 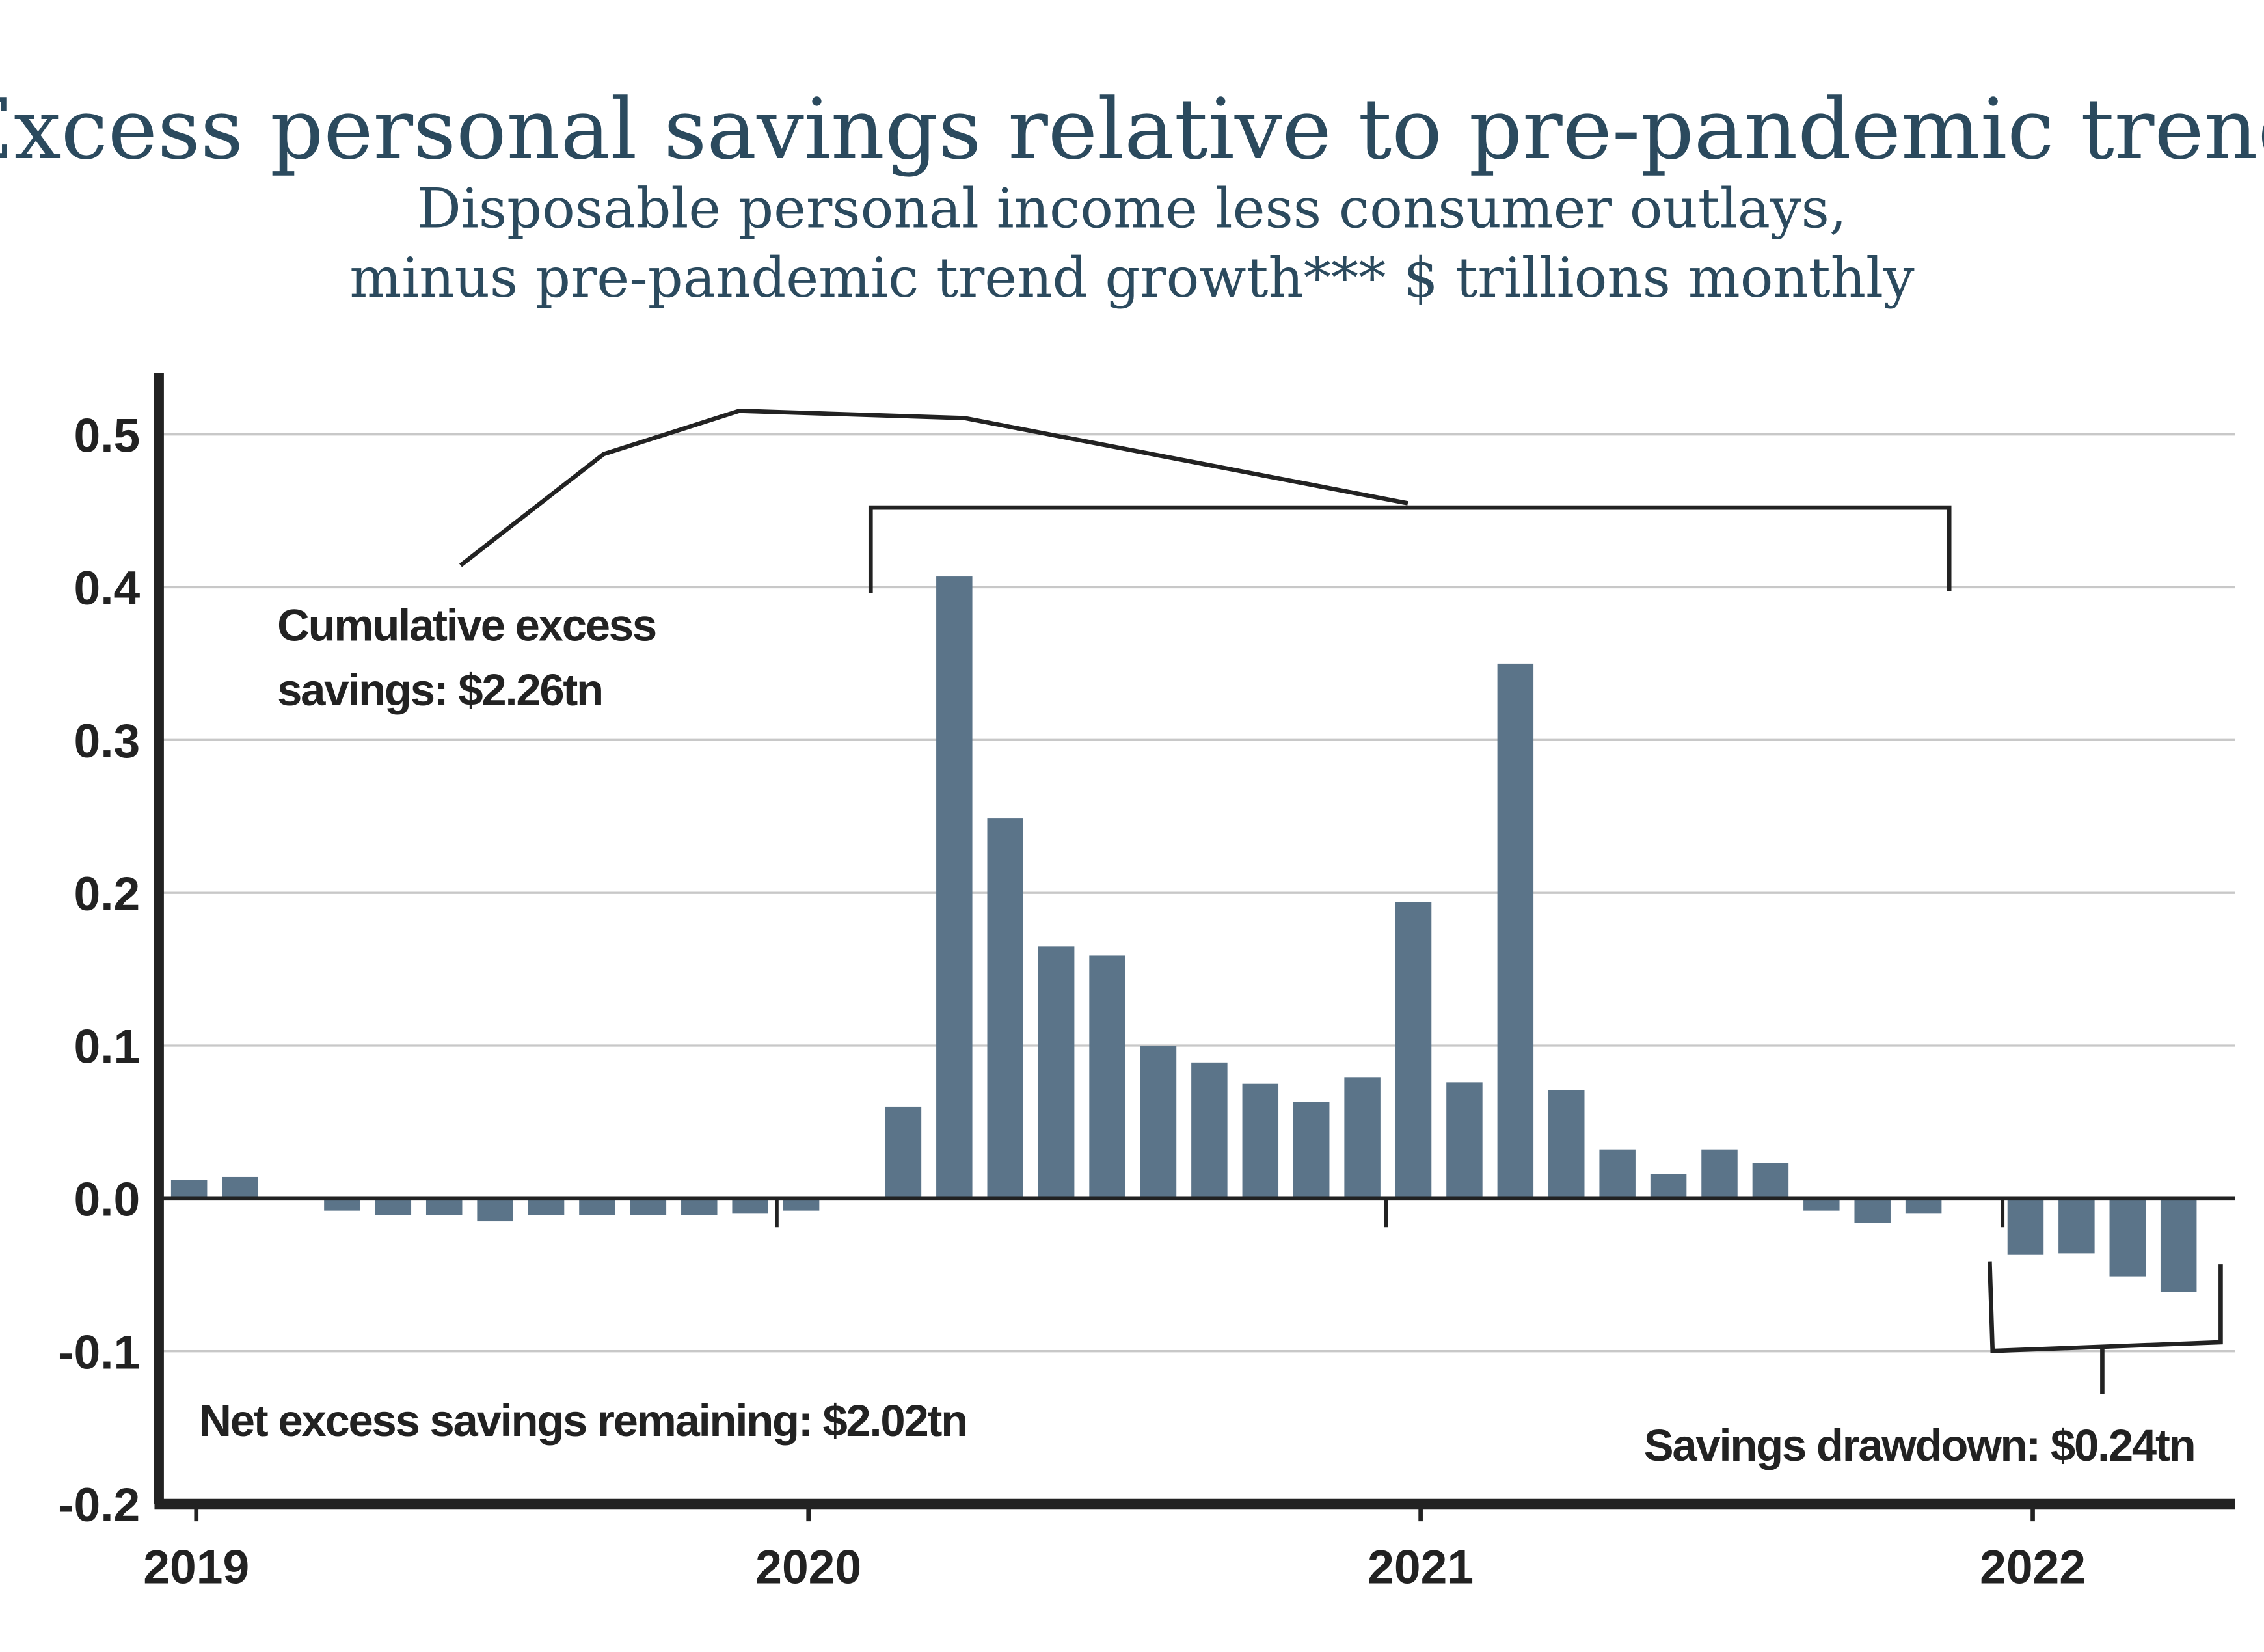 What do you see at coordinates (107, 741) in the screenshot?
I see `y-tick-label: 0.3` at bounding box center [107, 741].